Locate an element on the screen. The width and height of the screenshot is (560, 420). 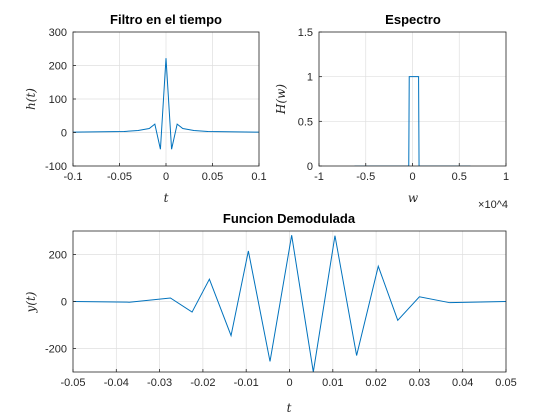
time-filter-x-tick-label: -0.1 is located at coordinates (73, 177).